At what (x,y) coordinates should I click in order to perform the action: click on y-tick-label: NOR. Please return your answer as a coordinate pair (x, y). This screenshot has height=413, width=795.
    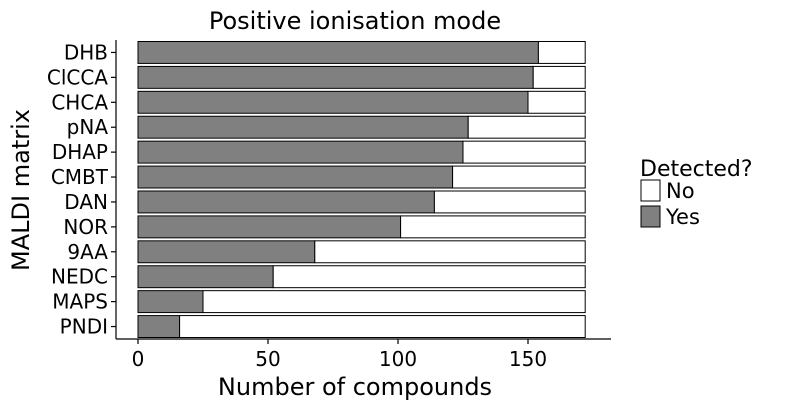
    Looking at the image, I should click on (85, 227).